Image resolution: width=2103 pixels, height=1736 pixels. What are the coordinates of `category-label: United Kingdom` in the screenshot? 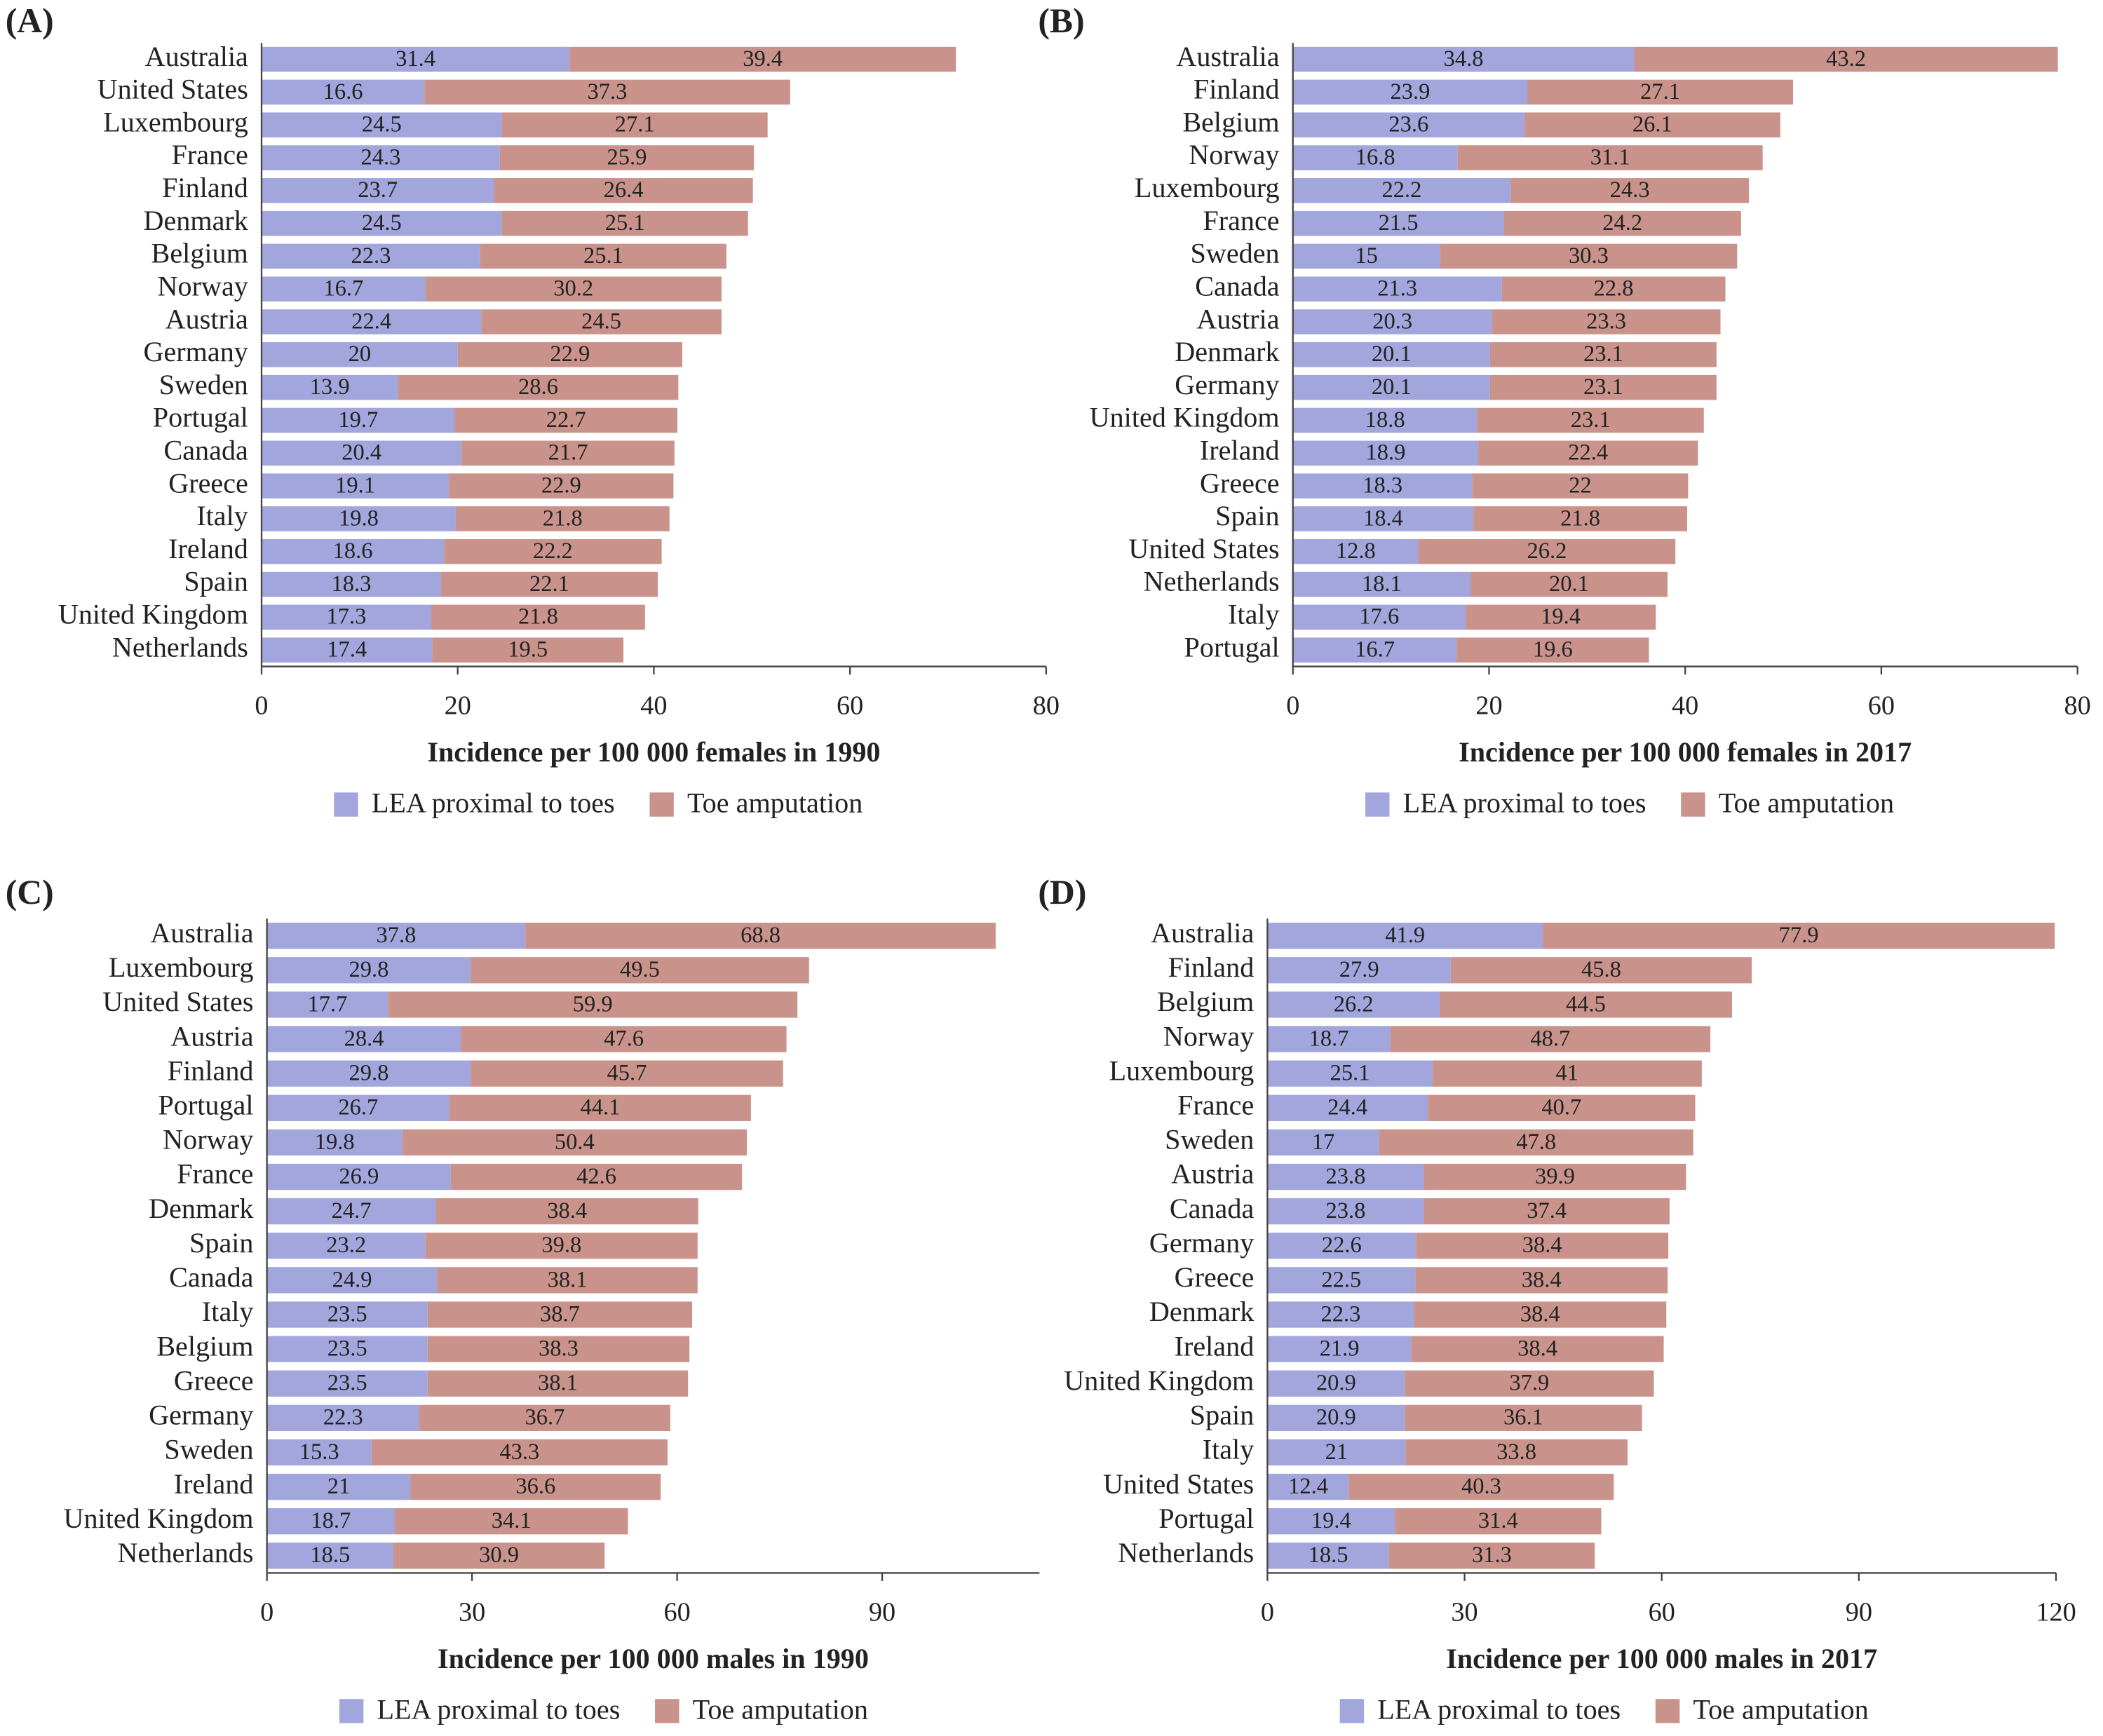 It's located at (1159, 1380).